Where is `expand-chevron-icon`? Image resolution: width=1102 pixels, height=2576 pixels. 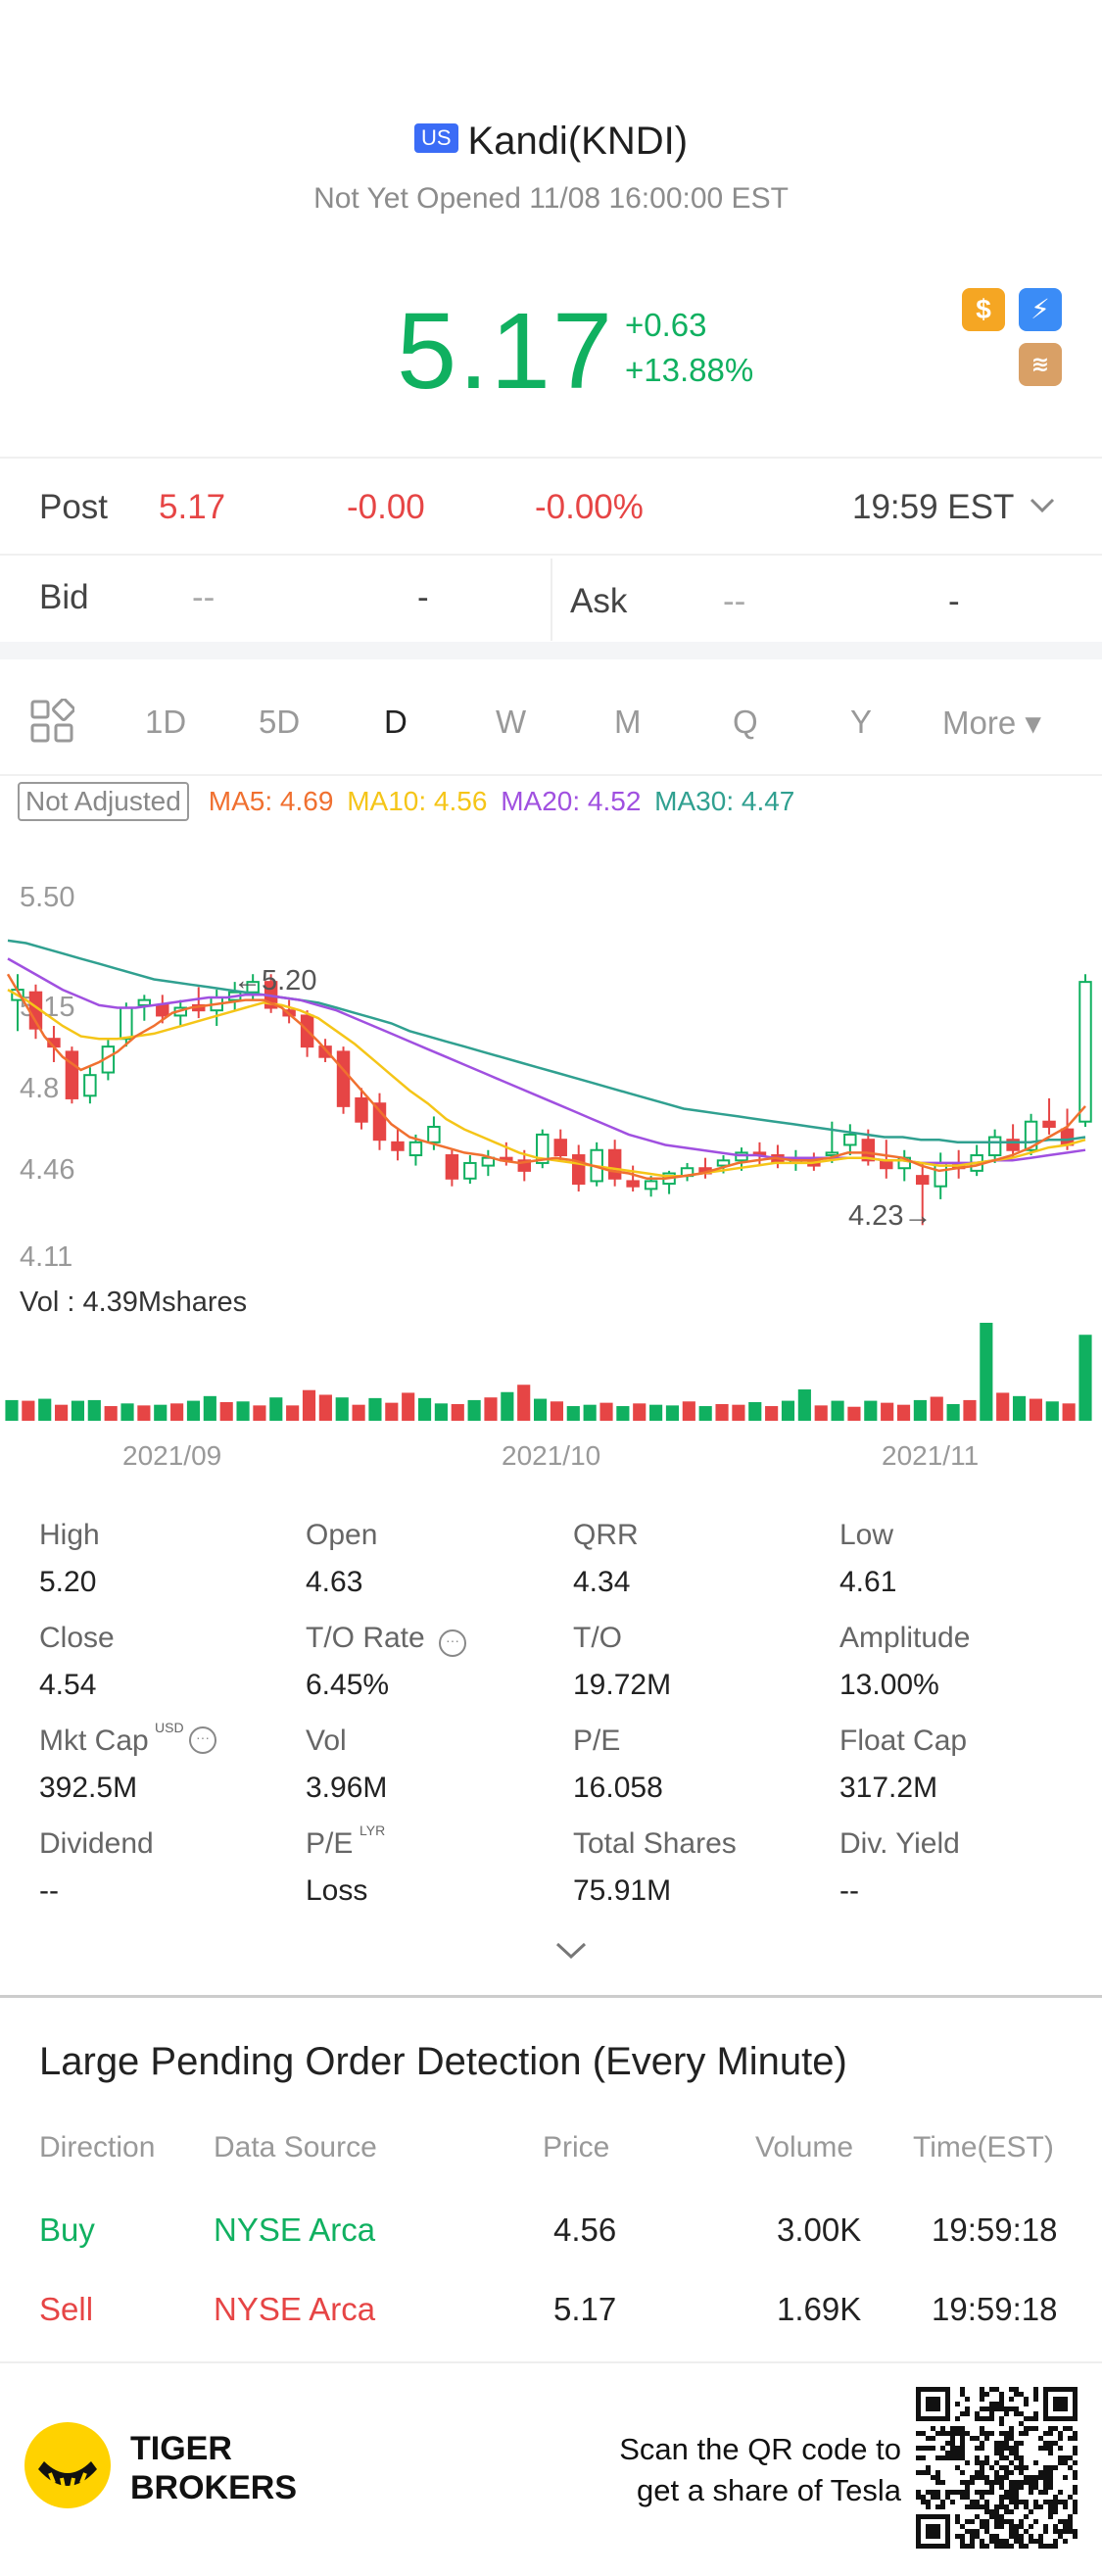 expand-chevron-icon is located at coordinates (571, 1950).